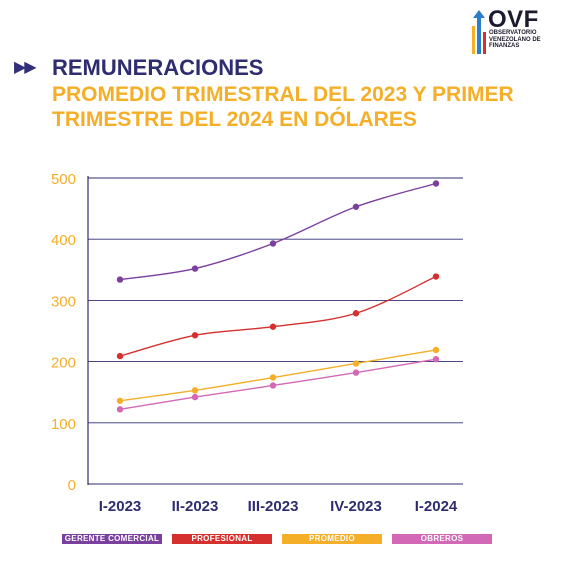 The image size is (565, 564). I want to click on y-tick-label: 100, so click(63, 424).